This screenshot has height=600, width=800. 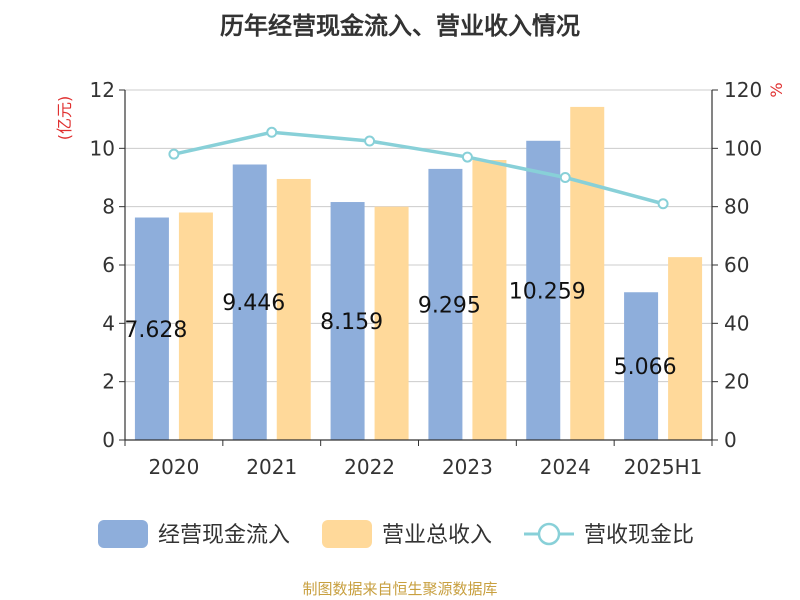 I want to click on ratio-polyline, so click(x=418, y=168).